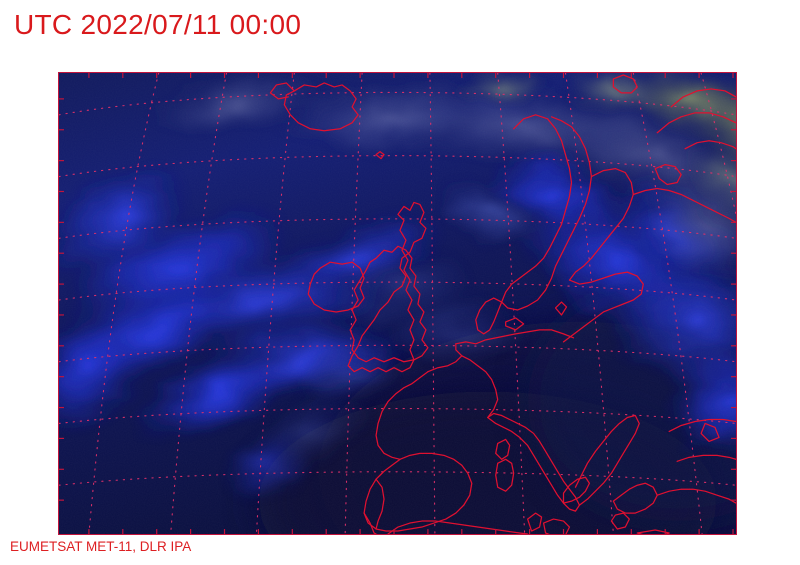 The width and height of the screenshot is (800, 565). Describe the element at coordinates (101, 546) in the screenshot. I see `attribution-label: EUMETSAT MET-11, DLR IPA` at that location.